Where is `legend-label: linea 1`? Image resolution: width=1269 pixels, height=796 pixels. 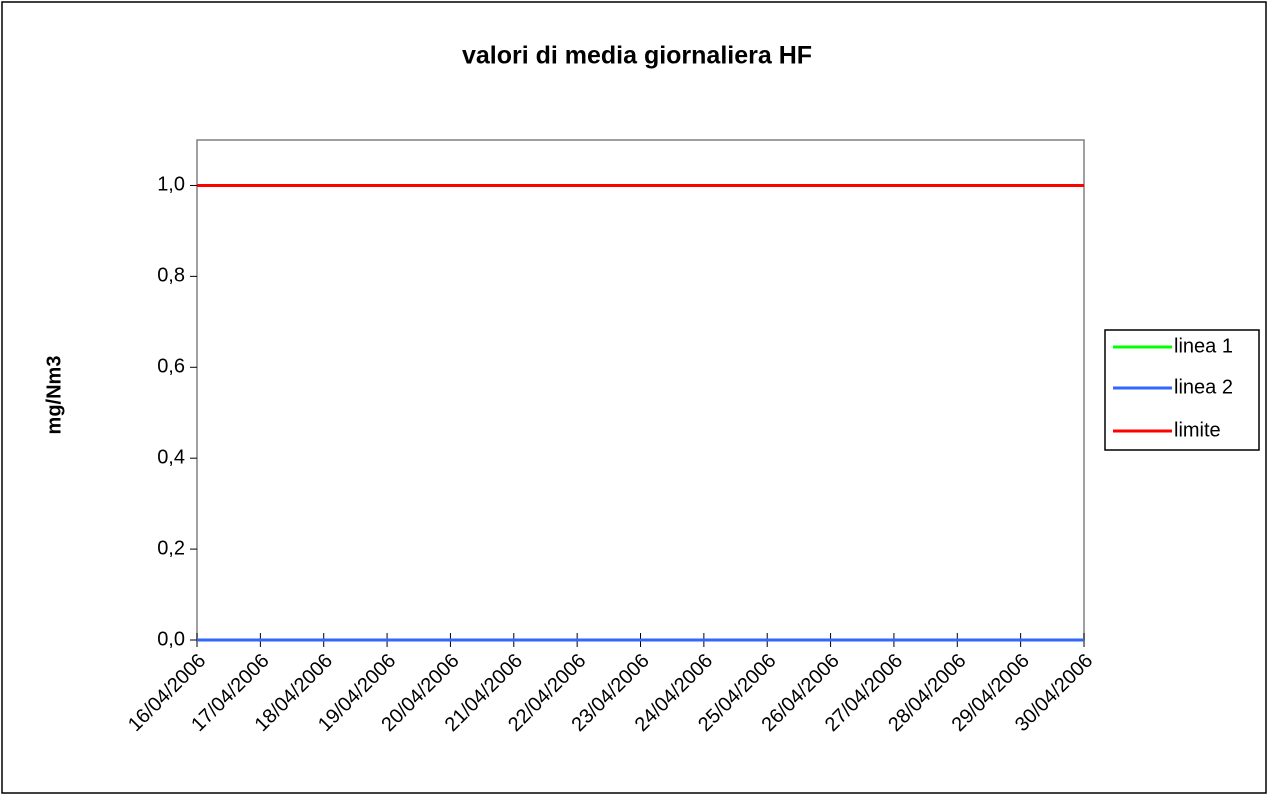
legend-label: linea 1 is located at coordinates (1203, 346).